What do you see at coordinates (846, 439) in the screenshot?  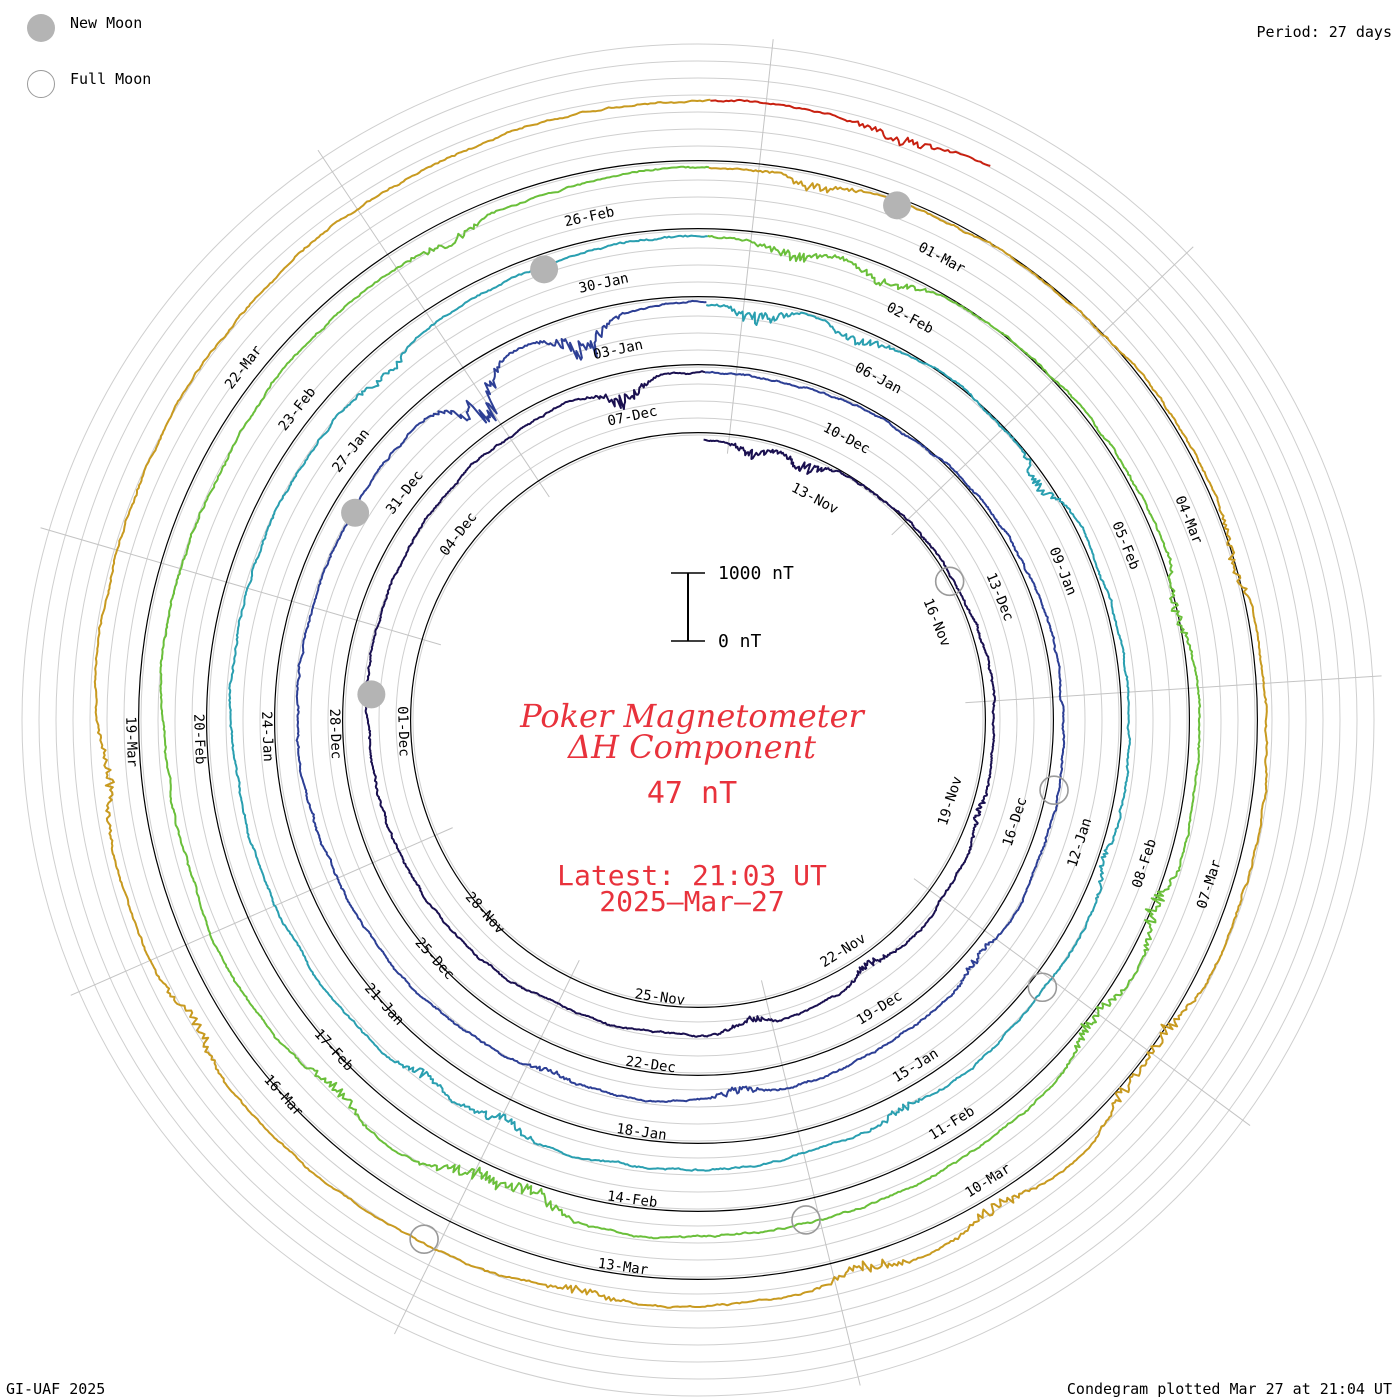 I see `date-label: 10-Dec` at bounding box center [846, 439].